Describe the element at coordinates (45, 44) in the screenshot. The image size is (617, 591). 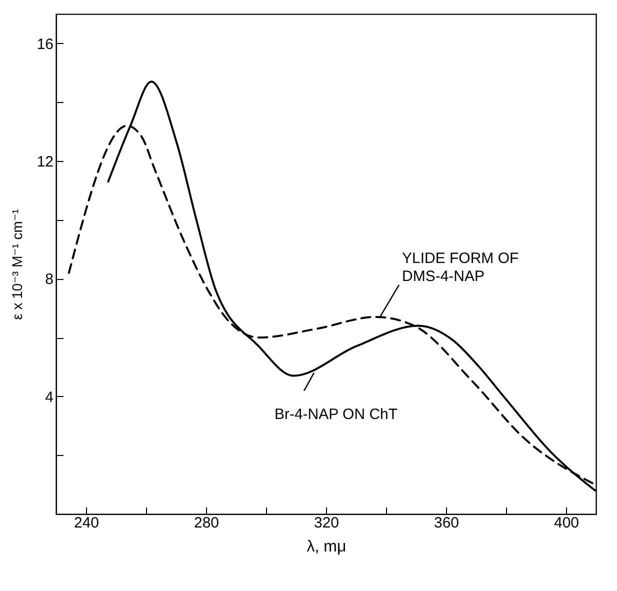
I see `y-tick-label: 16` at that location.